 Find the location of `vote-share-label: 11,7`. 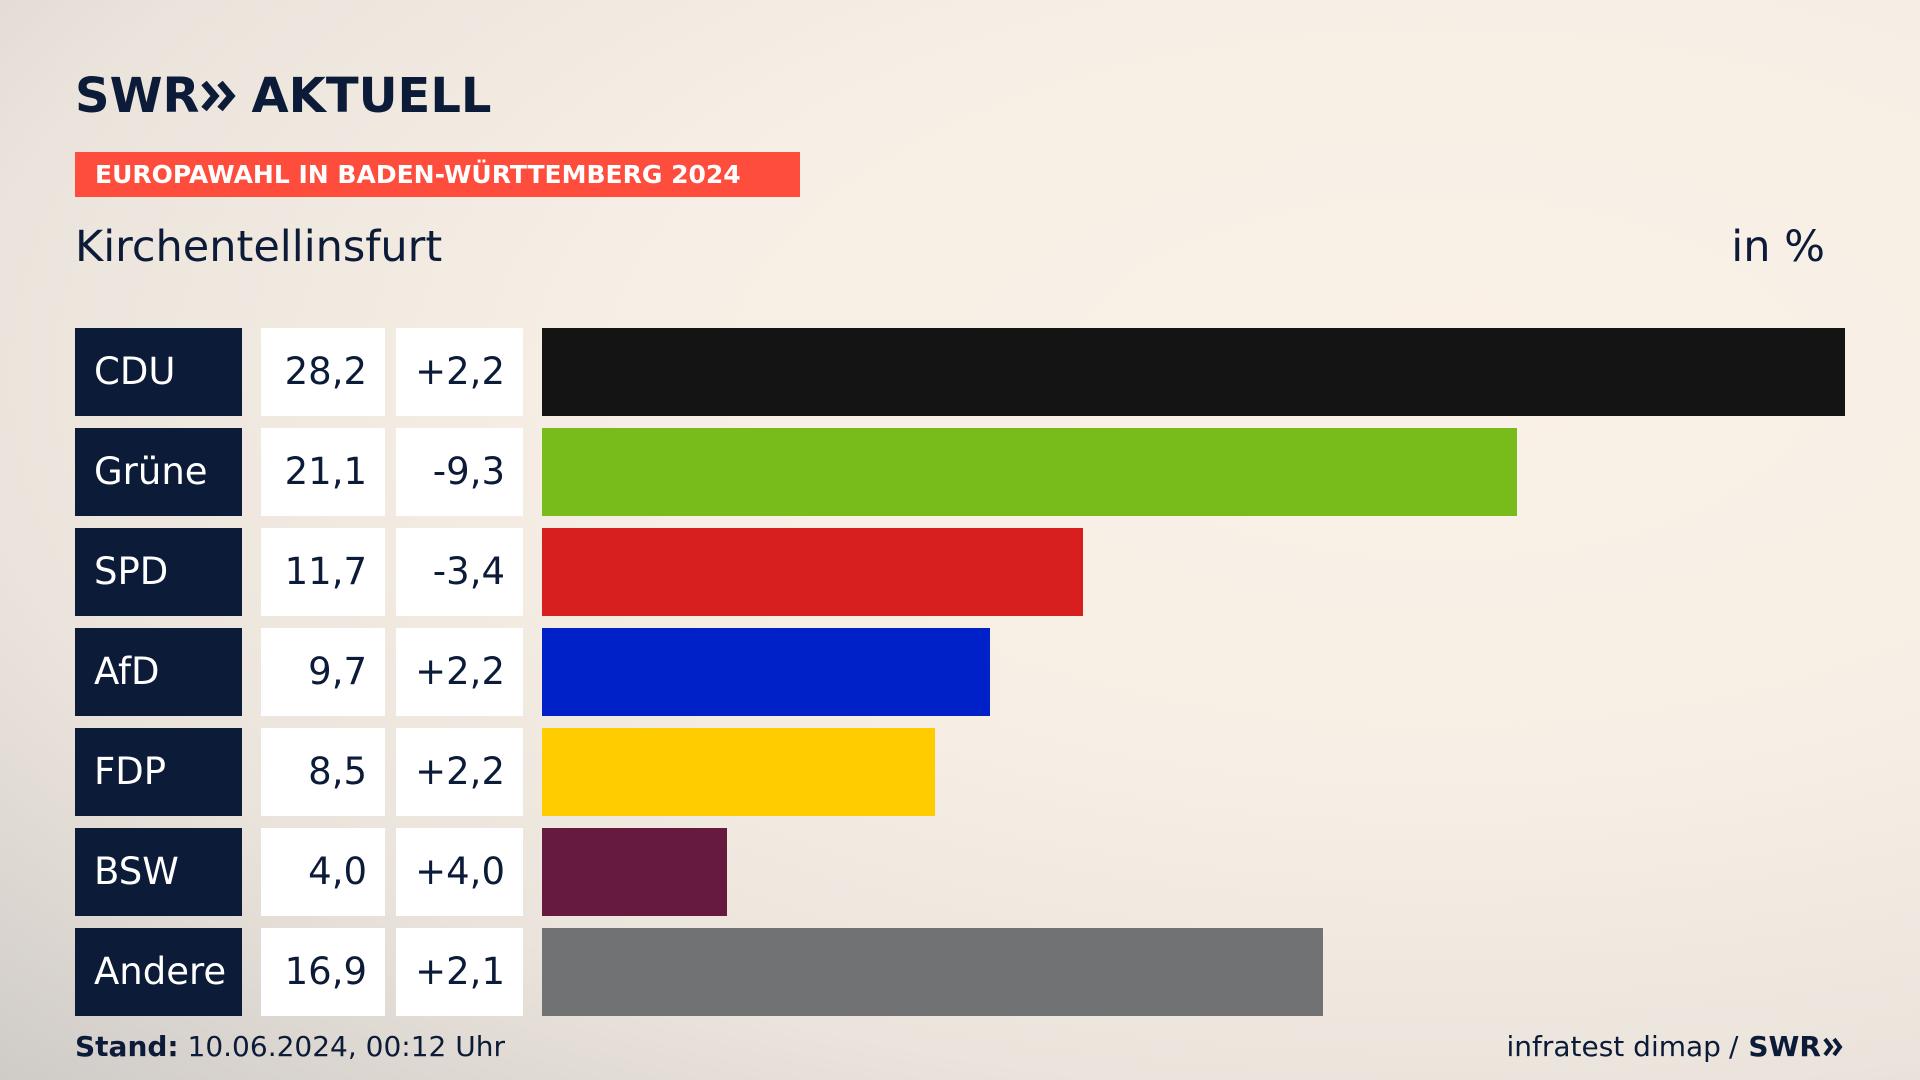

vote-share-label: 11,7 is located at coordinates (323, 572).